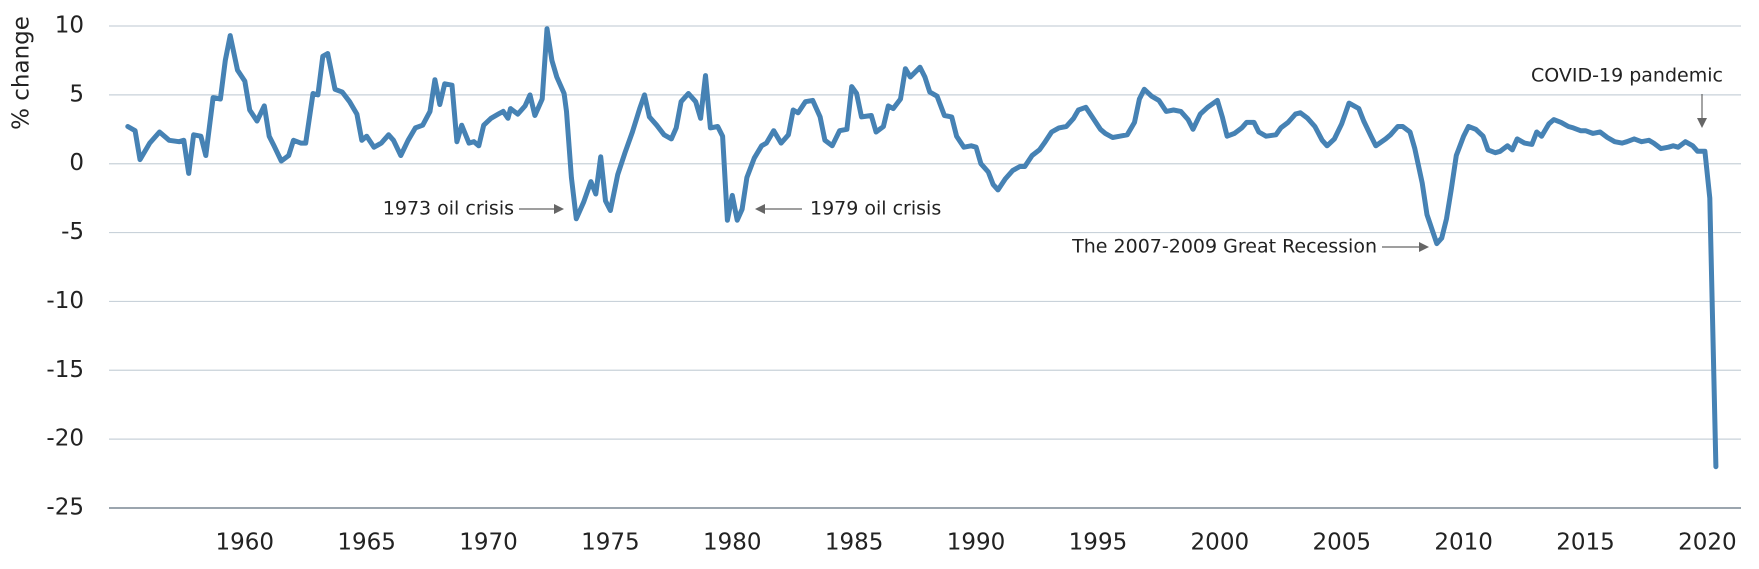 Image resolution: width=1759 pixels, height=569 pixels. What do you see at coordinates (72, 232) in the screenshot?
I see `y-tick-label: -5` at bounding box center [72, 232].